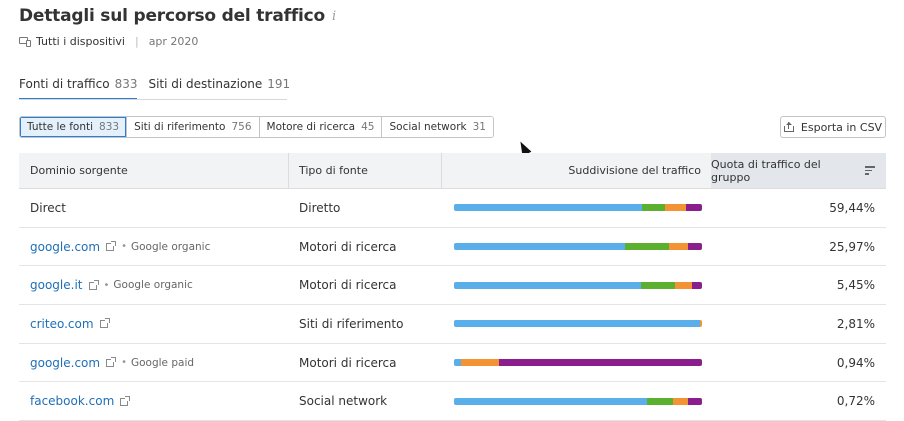 This screenshot has height=421, width=904. I want to click on traffic-share-cell: 25,97%, so click(852, 246).